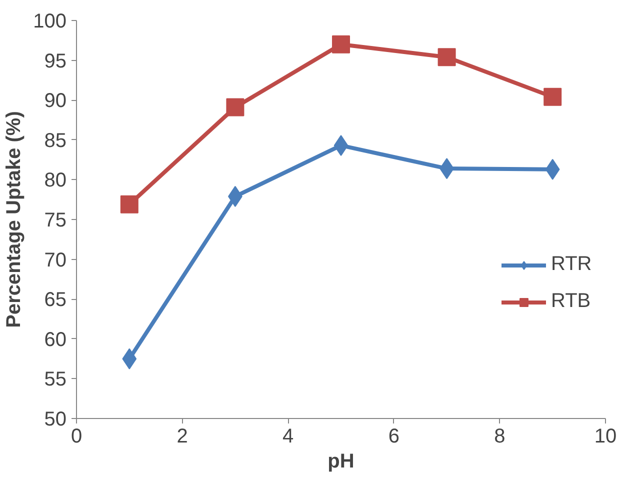  What do you see at coordinates (14, 219) in the screenshot?
I see `y-axis-title: Percentage Uptake (%)` at bounding box center [14, 219].